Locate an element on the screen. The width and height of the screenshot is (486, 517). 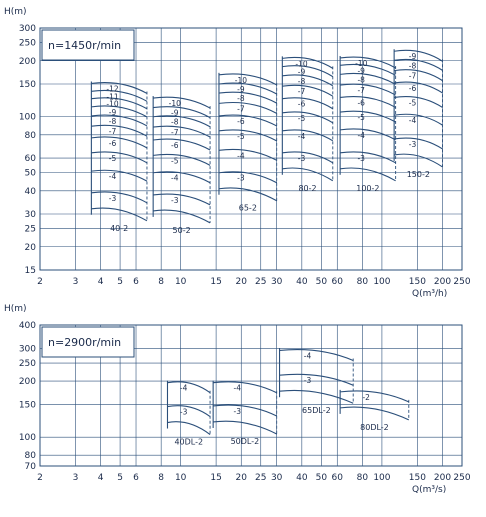
x-tick-label: 25 is located at coordinates (260, 282).